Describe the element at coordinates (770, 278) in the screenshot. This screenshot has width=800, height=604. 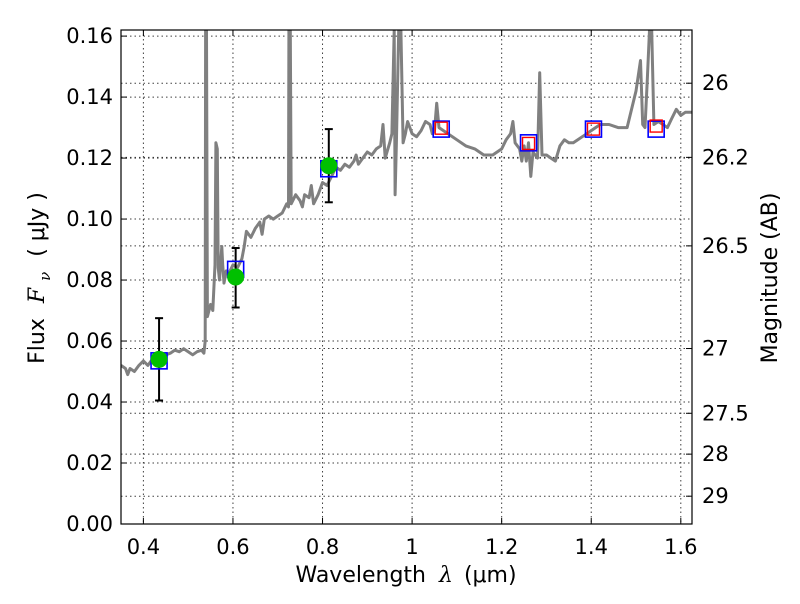
I see `y2-axis-title: Magnitude (AB)` at that location.